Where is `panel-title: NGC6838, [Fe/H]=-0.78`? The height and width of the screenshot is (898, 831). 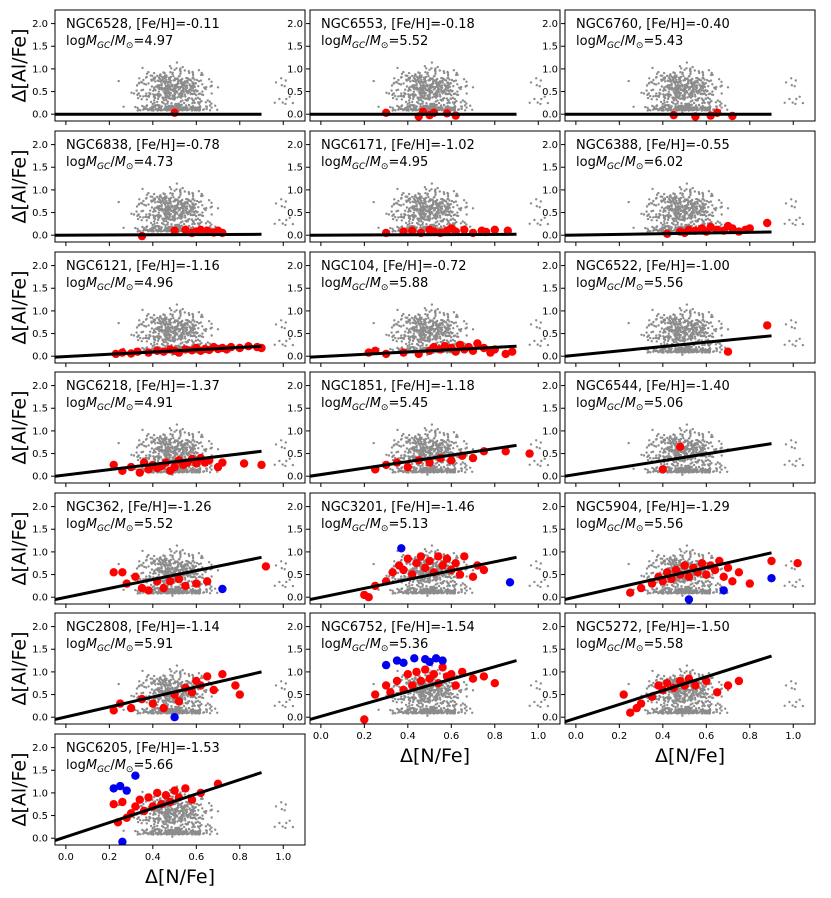
panel-title: NGC6838, [Fe/H]=-0.78 is located at coordinates (143, 145).